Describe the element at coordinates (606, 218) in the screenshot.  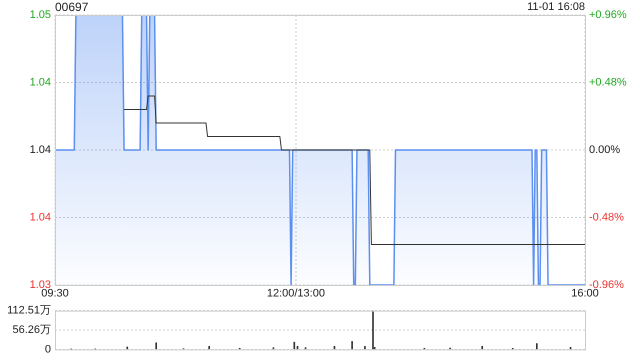
I see `y2-tick-label: -0.48%` at that location.